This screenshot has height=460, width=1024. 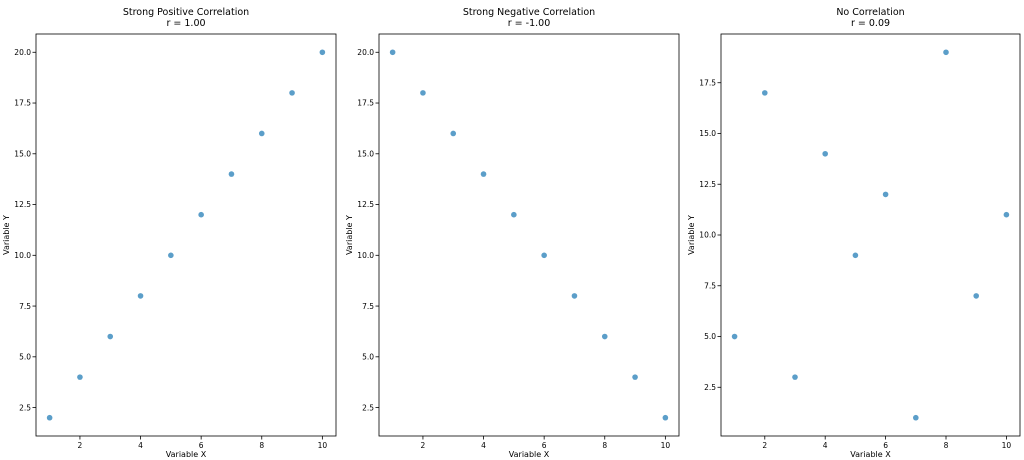 What do you see at coordinates (529, 12) in the screenshot?
I see `chart-title: Strong Negative Correlation` at bounding box center [529, 12].